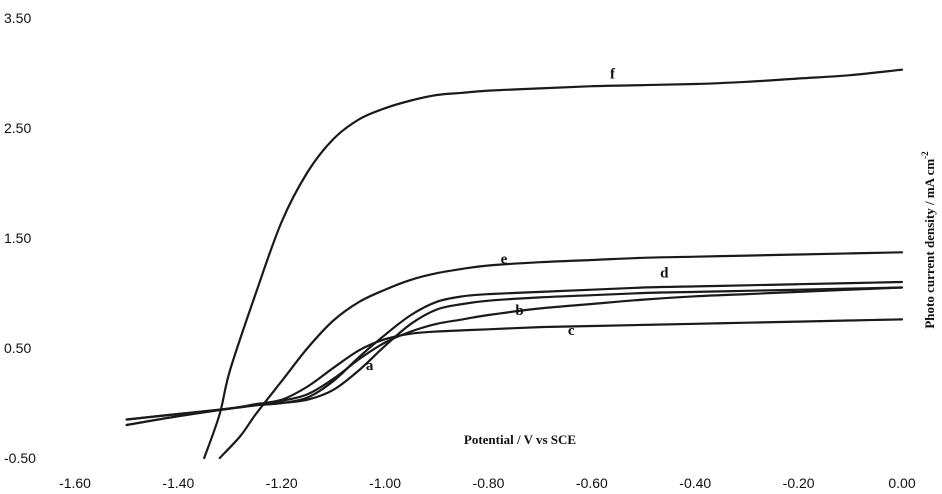 The image size is (942, 494). What do you see at coordinates (17, 348) in the screenshot?
I see `y-tick-label: 0.50` at bounding box center [17, 348].